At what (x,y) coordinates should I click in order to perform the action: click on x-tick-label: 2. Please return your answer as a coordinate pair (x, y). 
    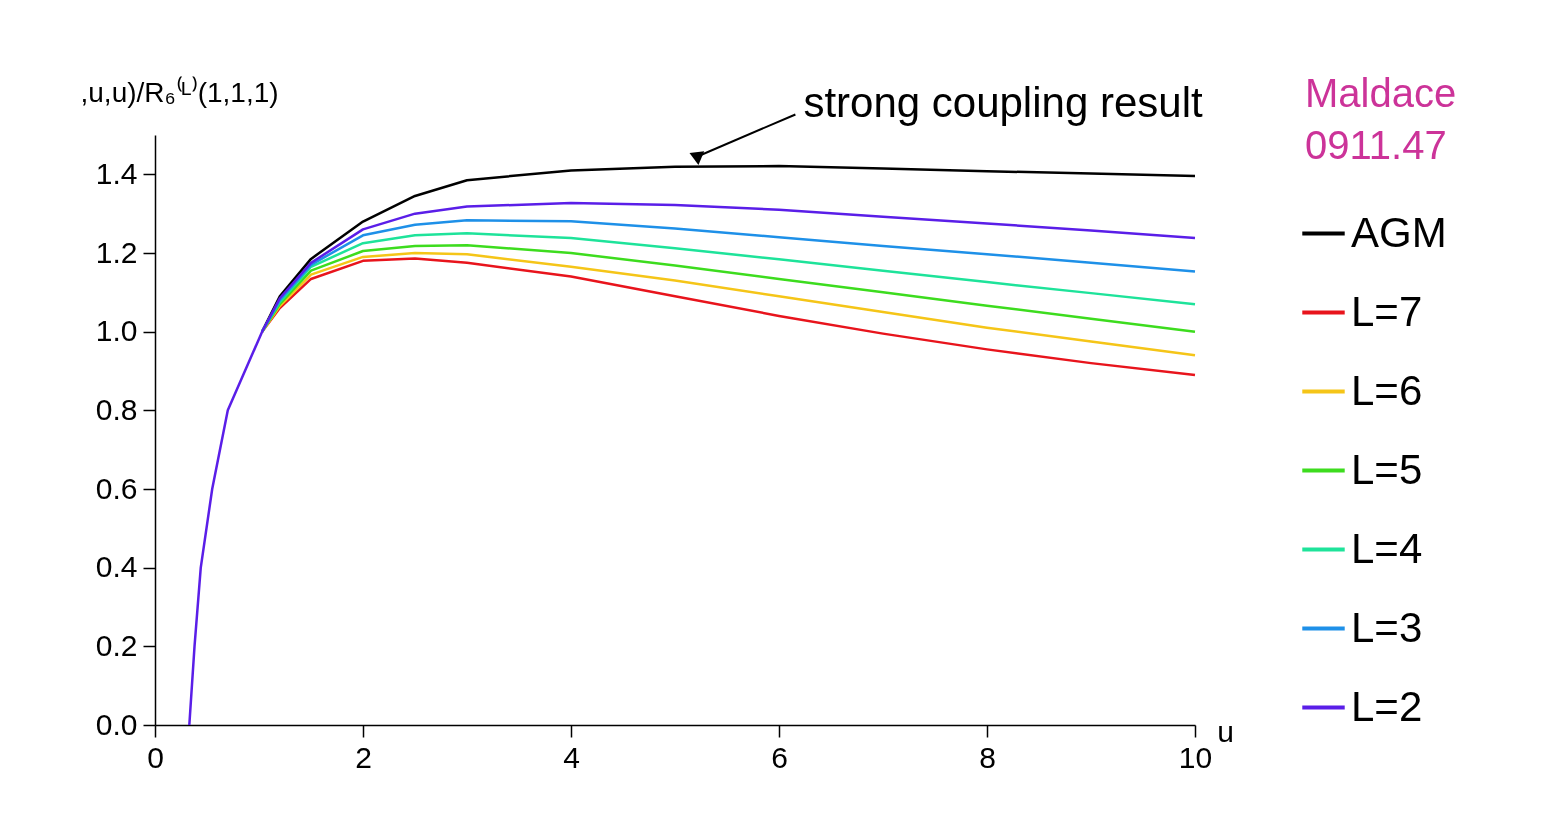
    Looking at the image, I should click on (363, 757).